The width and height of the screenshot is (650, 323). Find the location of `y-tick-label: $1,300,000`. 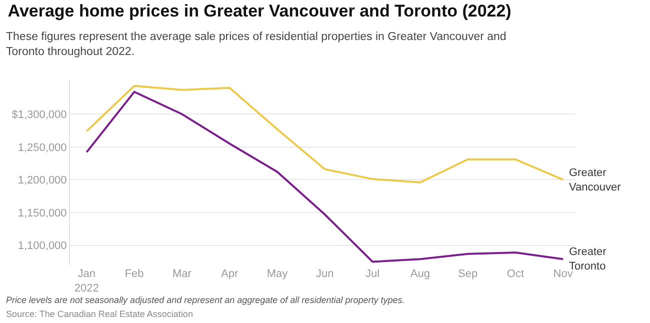

y-tick-label: $1,300,000 is located at coordinates (39, 114).